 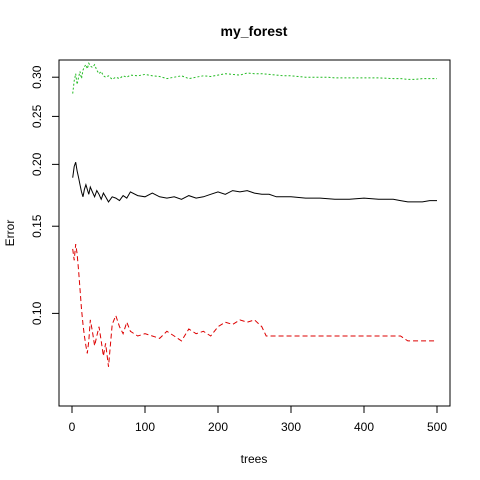 What do you see at coordinates (145, 427) in the screenshot?
I see `x-tick-label: 100` at bounding box center [145, 427].